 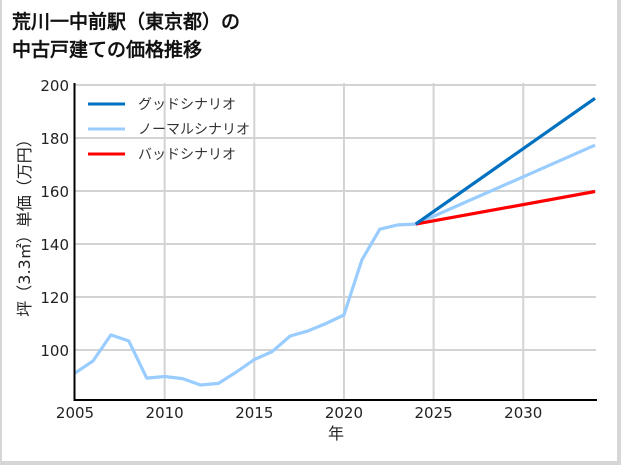 I want to click on y-tick-label: 140, so click(x=54, y=245).